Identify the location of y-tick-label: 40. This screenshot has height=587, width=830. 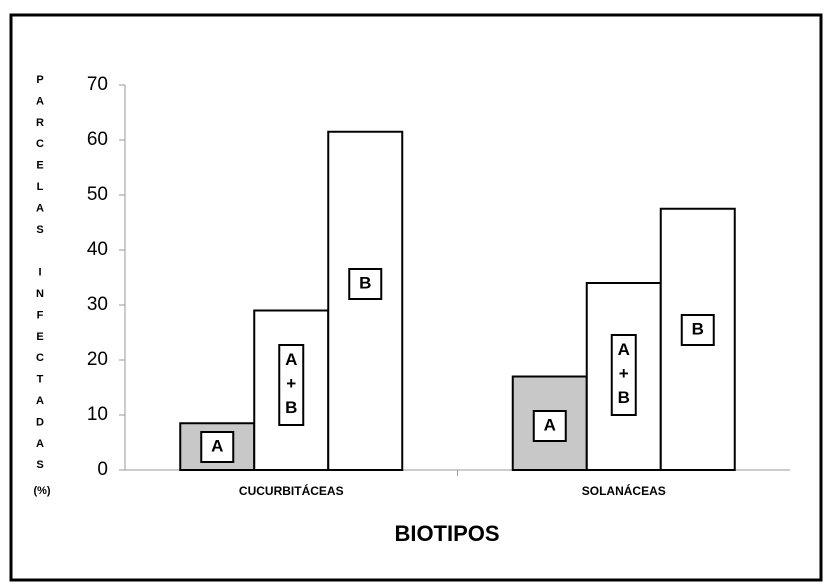
(97, 249).